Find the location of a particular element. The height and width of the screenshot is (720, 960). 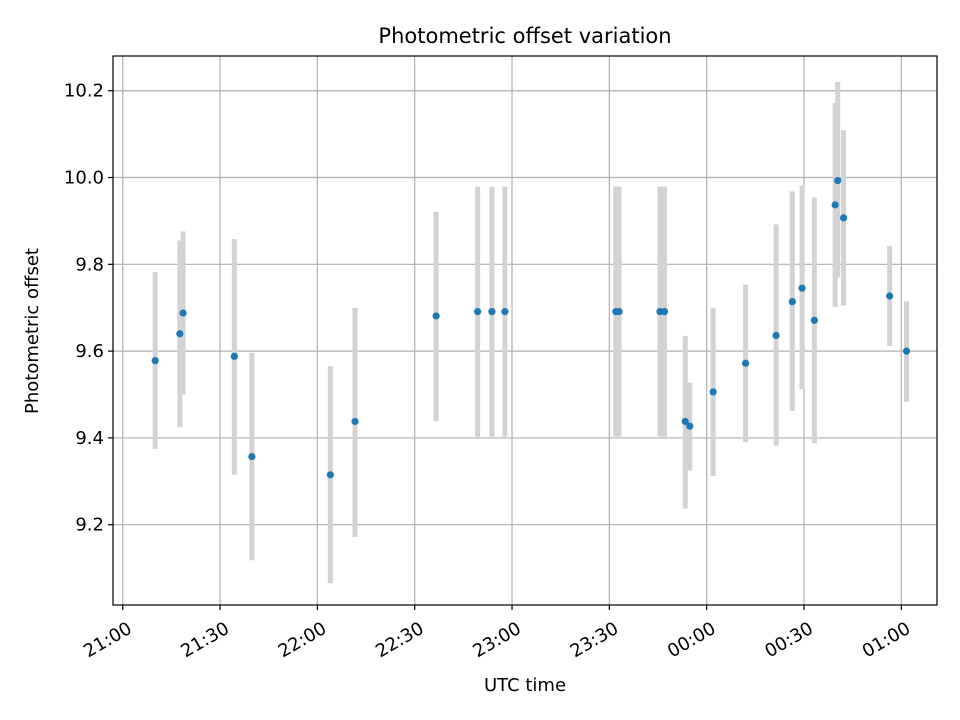

chart-title: Photometric offset variation is located at coordinates (524, 36).